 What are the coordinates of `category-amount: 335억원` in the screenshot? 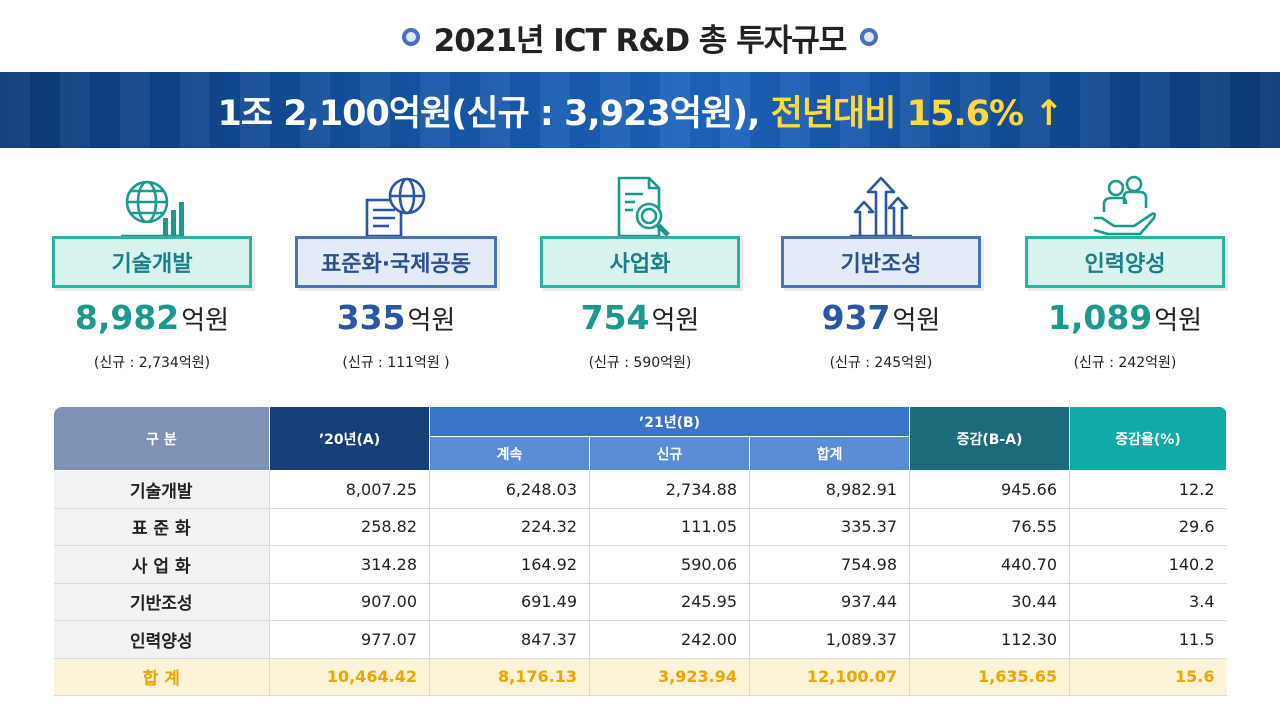 It's located at (396, 317).